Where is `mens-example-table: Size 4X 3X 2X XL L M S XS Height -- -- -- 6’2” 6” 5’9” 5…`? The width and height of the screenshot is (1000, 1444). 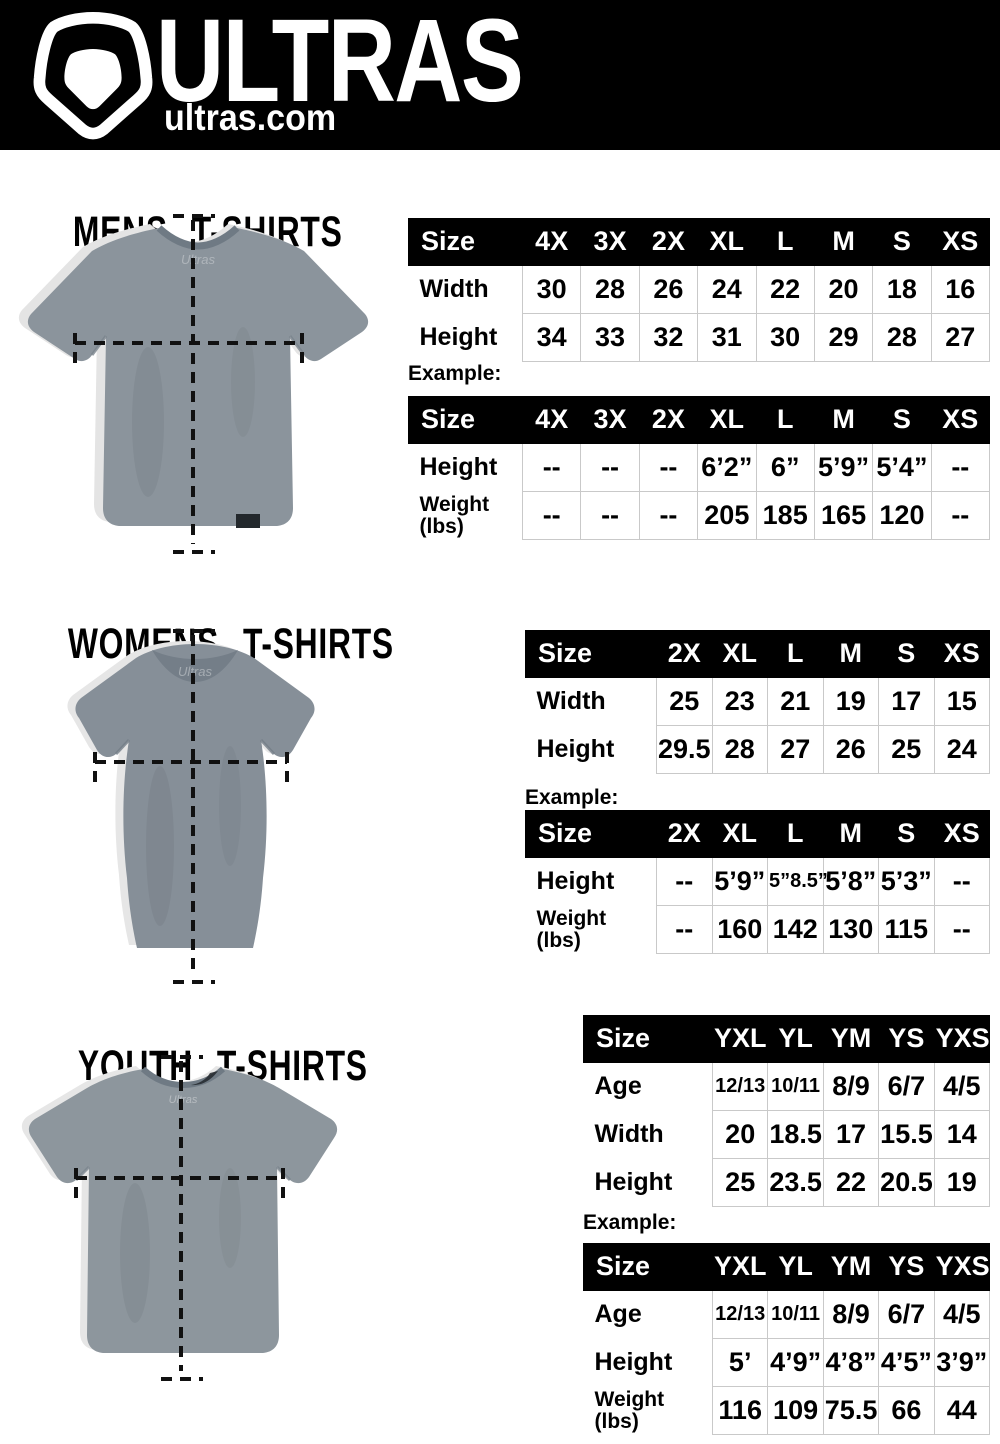
mens-example-table: Size 4X 3X 2X XL L M S XS Height -- -- -- 6’2” 6” 5’9” 5… is located at coordinates (699, 468).